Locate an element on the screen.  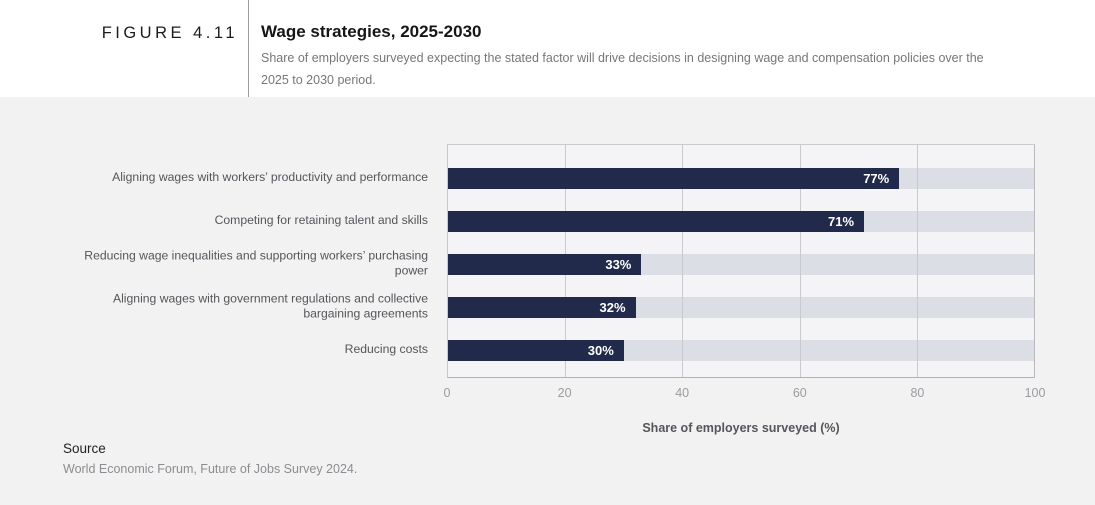
x-tick-60: 60 is located at coordinates (799, 393).